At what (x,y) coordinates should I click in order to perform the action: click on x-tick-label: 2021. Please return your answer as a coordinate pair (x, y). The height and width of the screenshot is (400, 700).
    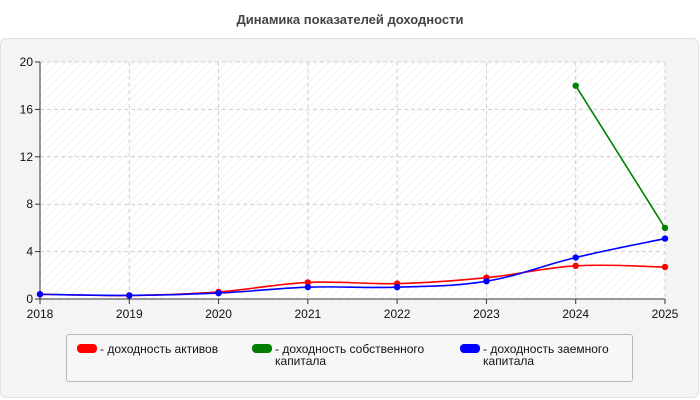
    Looking at the image, I should click on (308, 314).